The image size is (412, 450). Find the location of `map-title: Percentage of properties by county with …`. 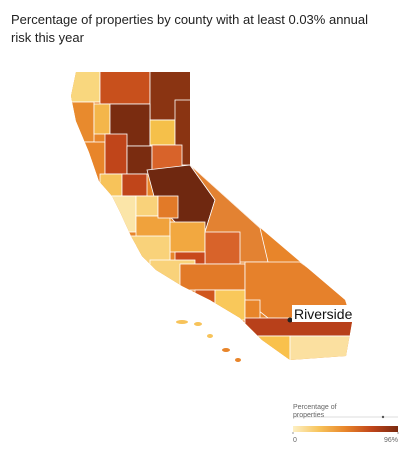

map-title: Percentage of properties by county with … is located at coordinates (189, 28).